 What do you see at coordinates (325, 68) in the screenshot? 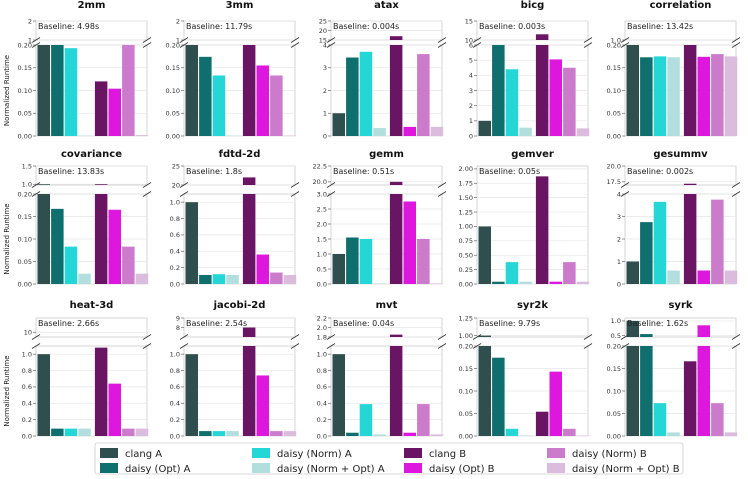
I see `panel-atax-bottom-tick-label: 3` at bounding box center [325, 68].